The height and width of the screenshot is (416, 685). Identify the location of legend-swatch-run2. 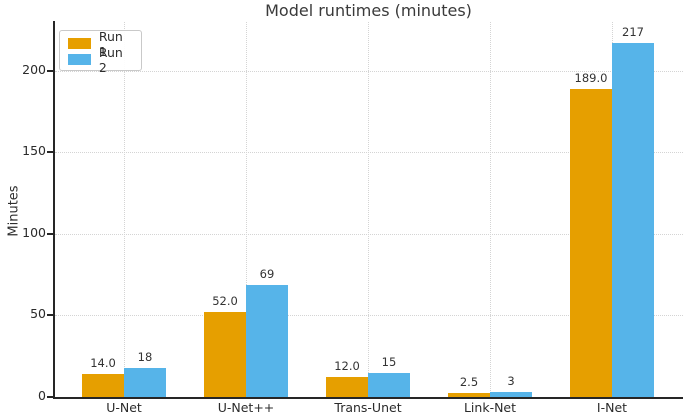
(79, 59).